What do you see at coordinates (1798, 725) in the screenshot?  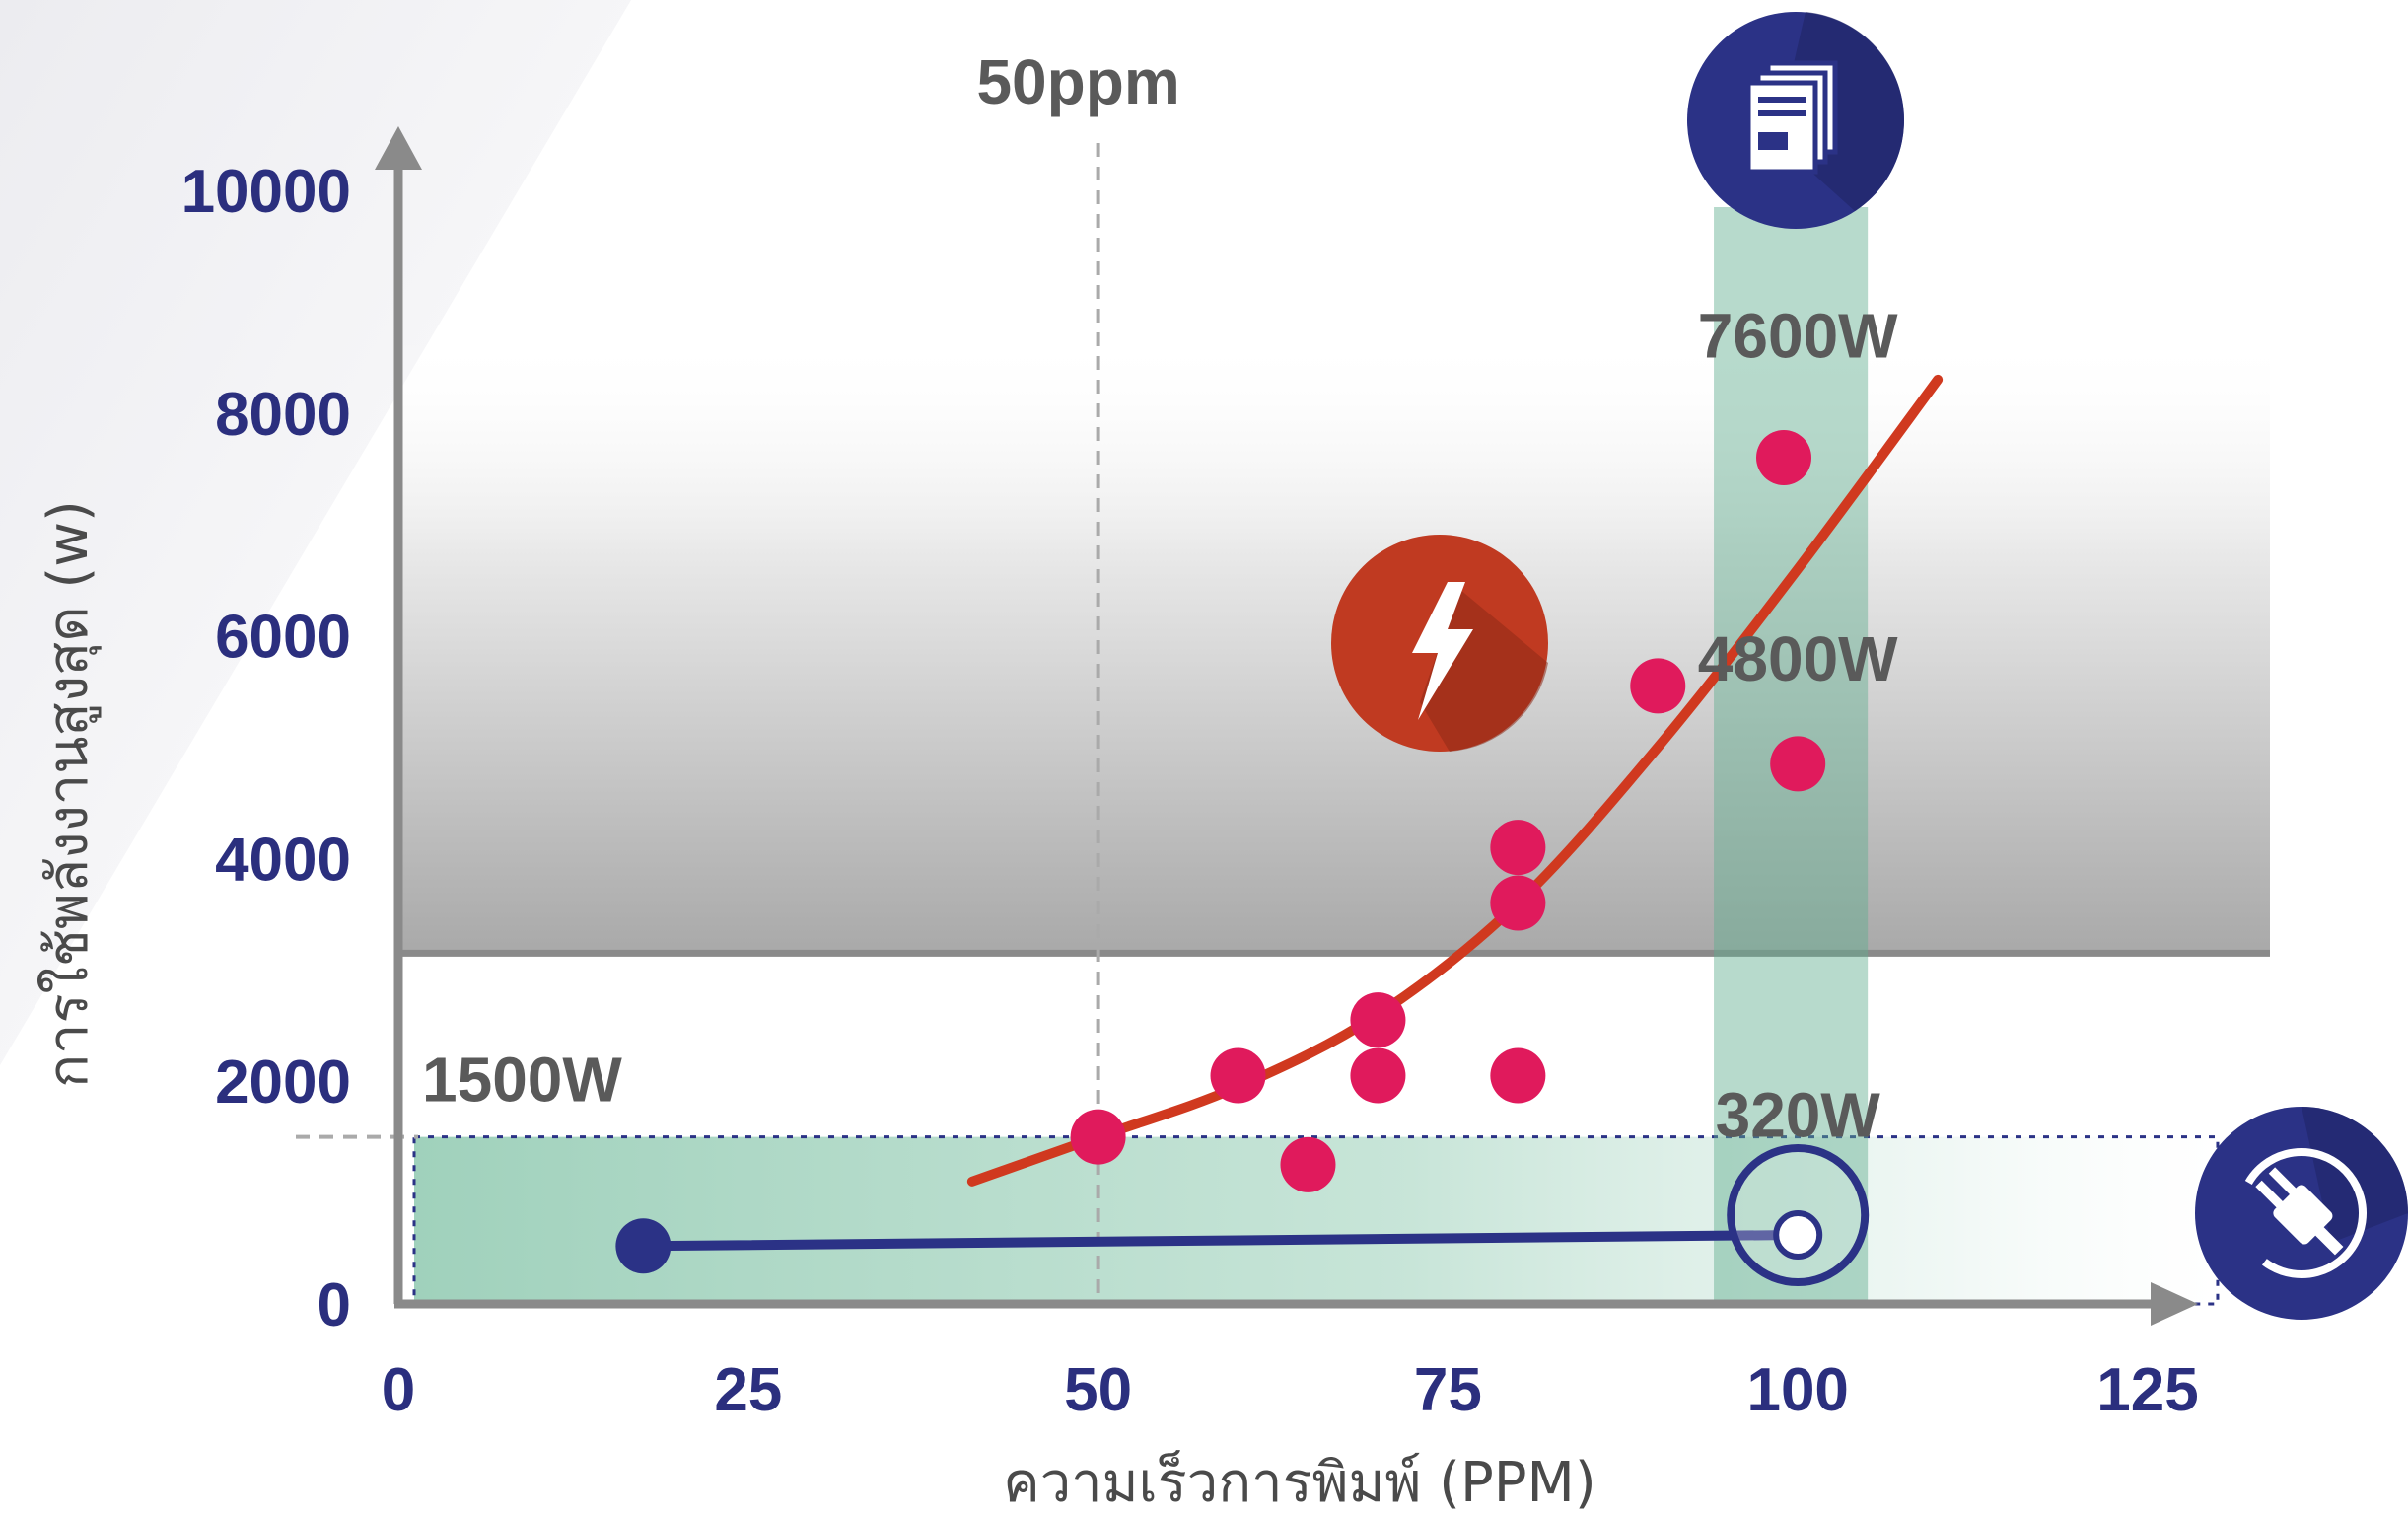 I see `value-annotations: 7600W 4800W 320W` at bounding box center [1798, 725].